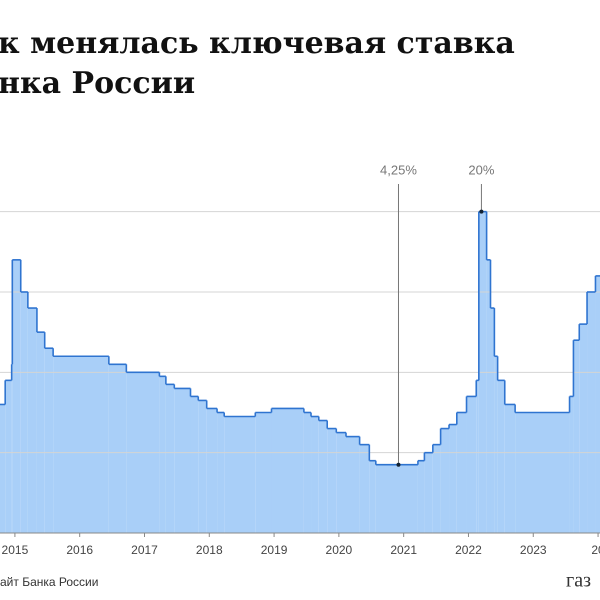 The height and width of the screenshot is (600, 600). What do you see at coordinates (257, 43) in the screenshot?
I see `title-line: к менялась ключевая ставка` at bounding box center [257, 43].